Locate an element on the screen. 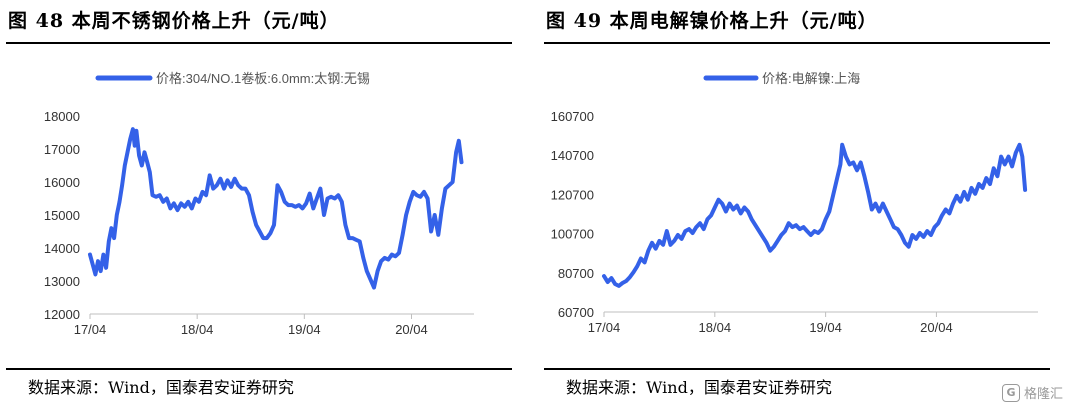 The width and height of the screenshot is (1071, 408). y-tick-label: 13000 is located at coordinates (62, 281).